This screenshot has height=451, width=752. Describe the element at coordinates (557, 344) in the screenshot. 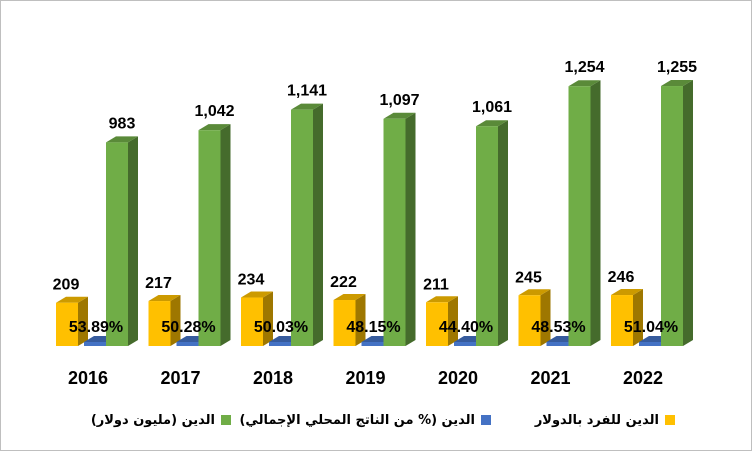

I see `bar-gdp-pct-2021-front` at that location.